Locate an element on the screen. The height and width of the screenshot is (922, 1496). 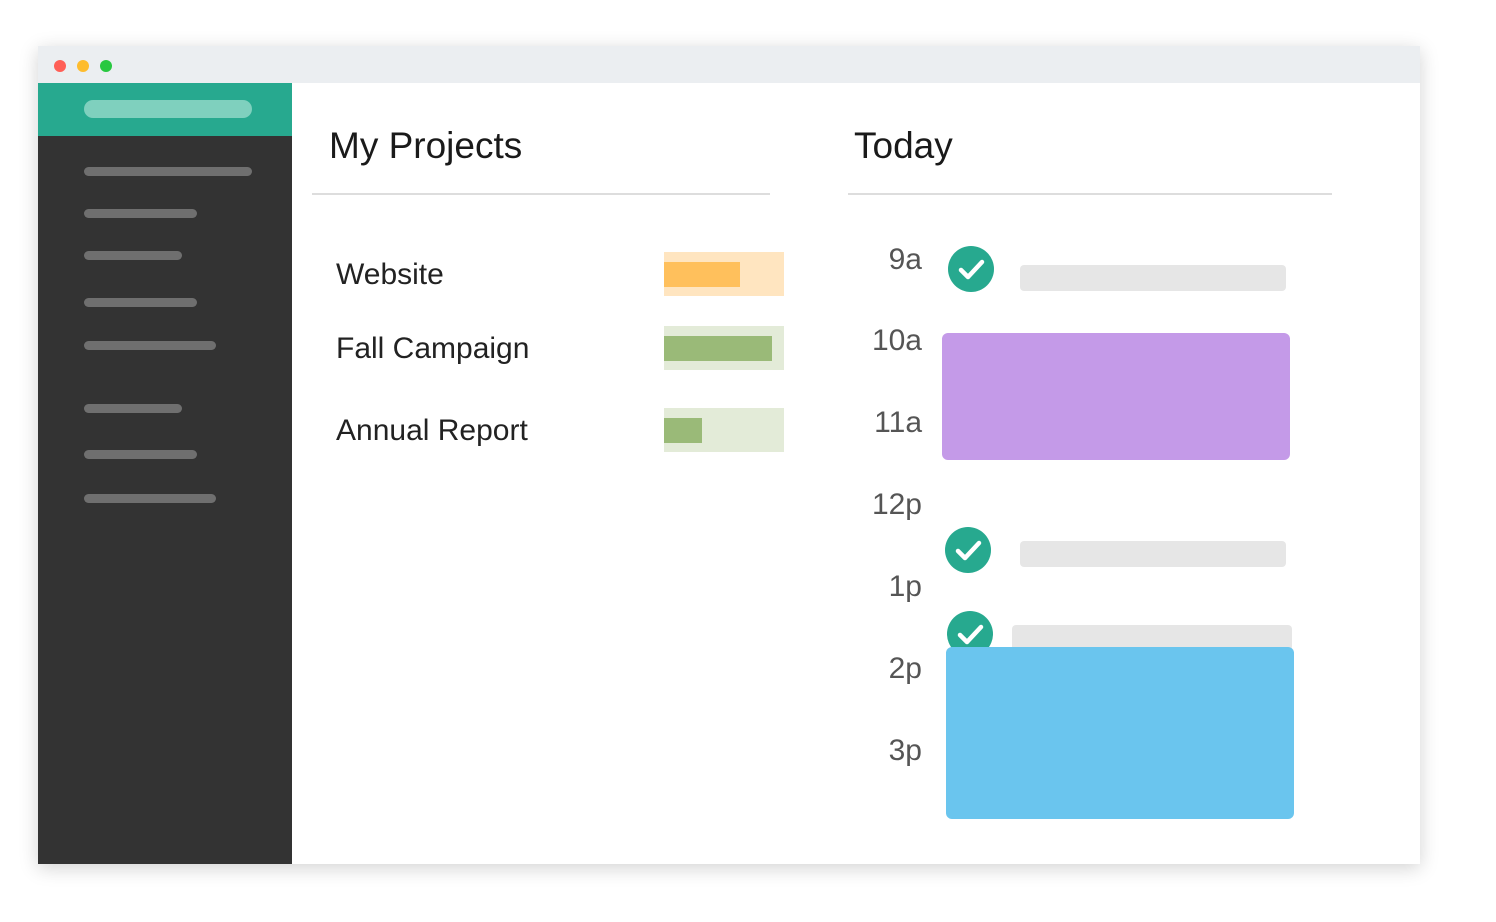
today-divider is located at coordinates (1090, 194).